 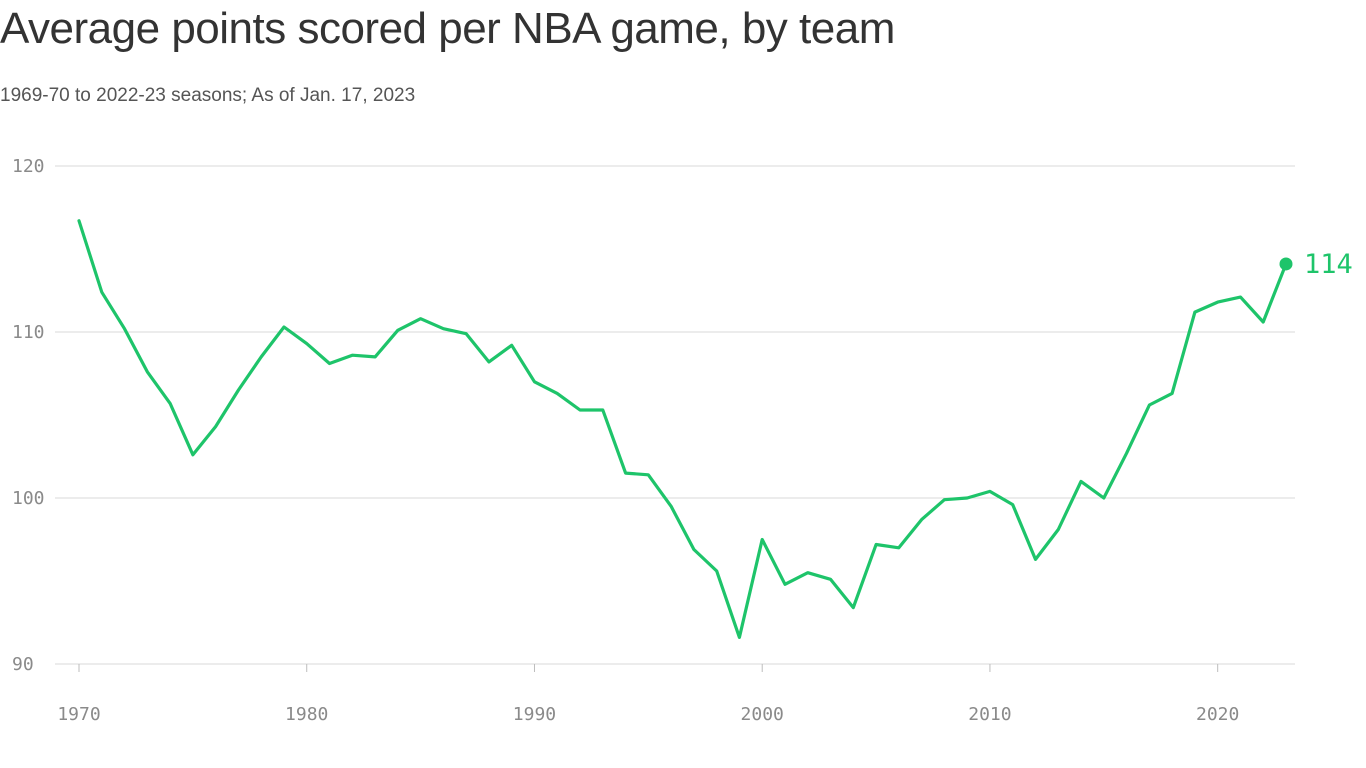 What do you see at coordinates (1286, 264) in the screenshot?
I see `end-point-marker` at bounding box center [1286, 264].